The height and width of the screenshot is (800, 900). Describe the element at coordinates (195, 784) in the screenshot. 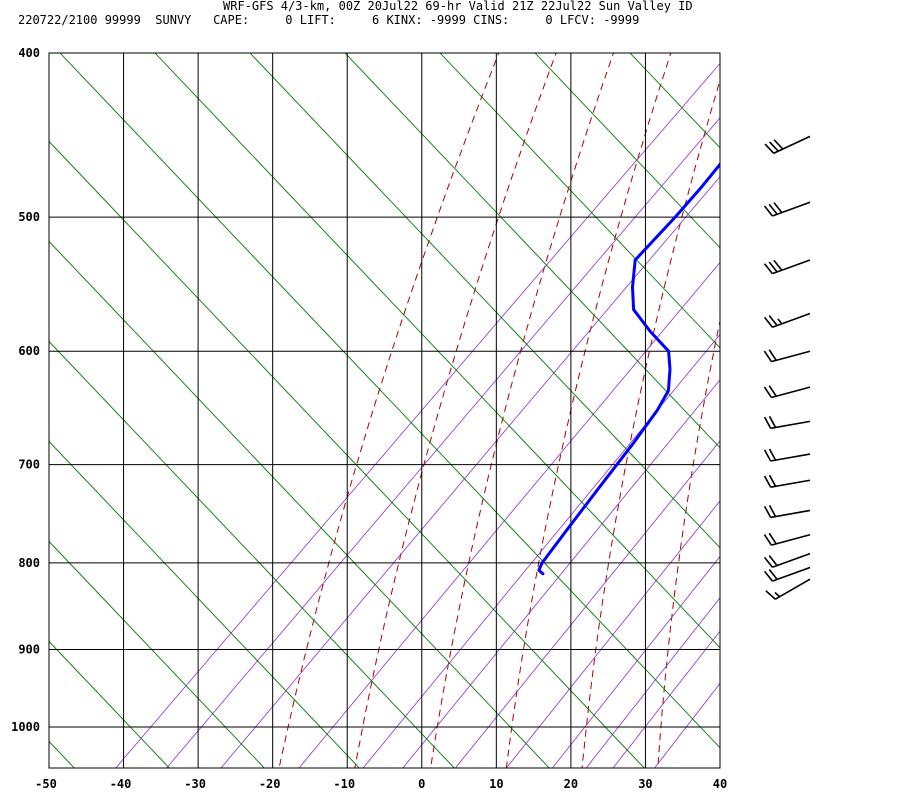

I see `temperature-tick-label: -30` at that location.